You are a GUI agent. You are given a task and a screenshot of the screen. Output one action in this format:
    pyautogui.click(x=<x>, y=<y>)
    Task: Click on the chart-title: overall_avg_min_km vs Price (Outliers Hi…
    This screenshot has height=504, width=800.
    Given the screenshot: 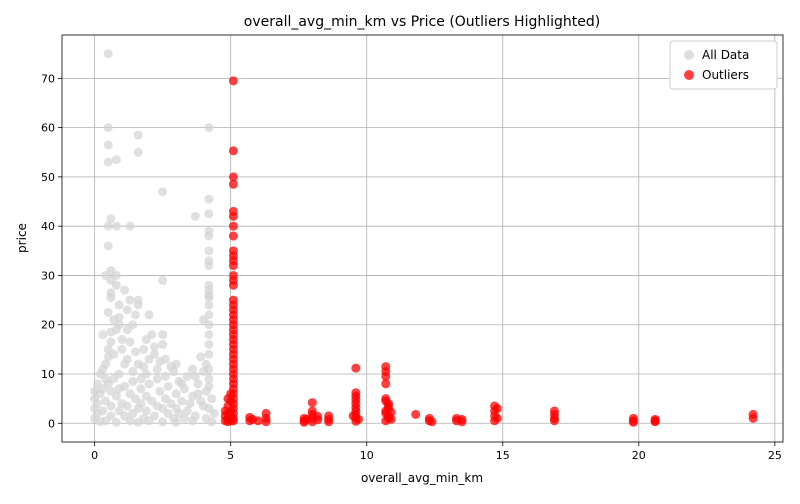 What is the action you would take?
    pyautogui.click(x=422, y=22)
    